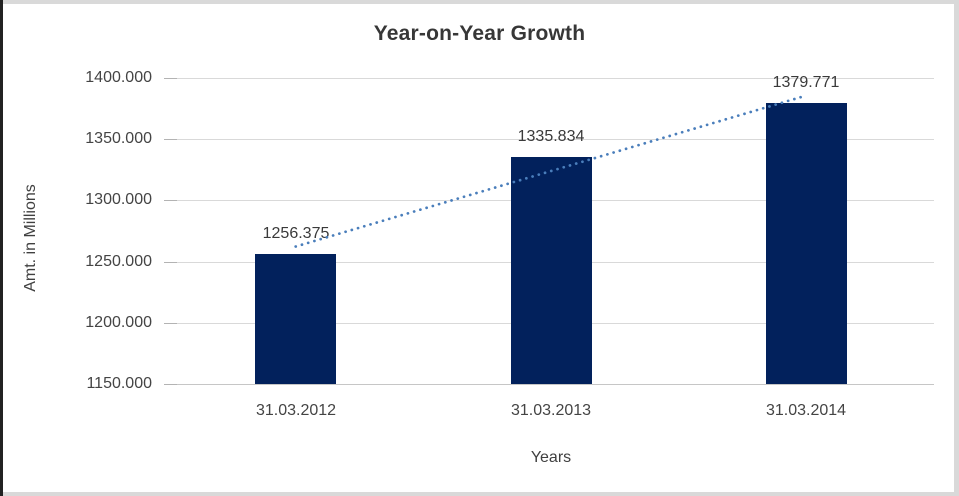 The height and width of the screenshot is (496, 959). Describe the element at coordinates (118, 138) in the screenshot. I see `y-axis-tick-label: 1350.000` at that location.